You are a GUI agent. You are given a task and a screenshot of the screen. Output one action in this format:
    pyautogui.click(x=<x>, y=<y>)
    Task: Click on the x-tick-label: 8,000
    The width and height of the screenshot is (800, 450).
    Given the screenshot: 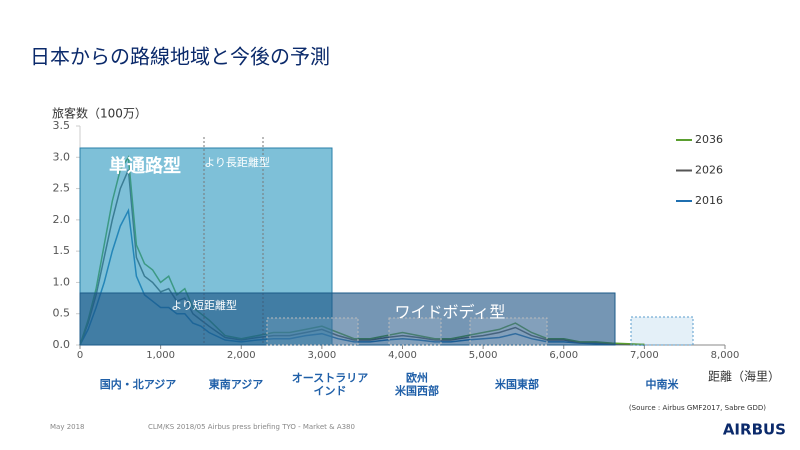 What is the action you would take?
    pyautogui.click(x=725, y=355)
    